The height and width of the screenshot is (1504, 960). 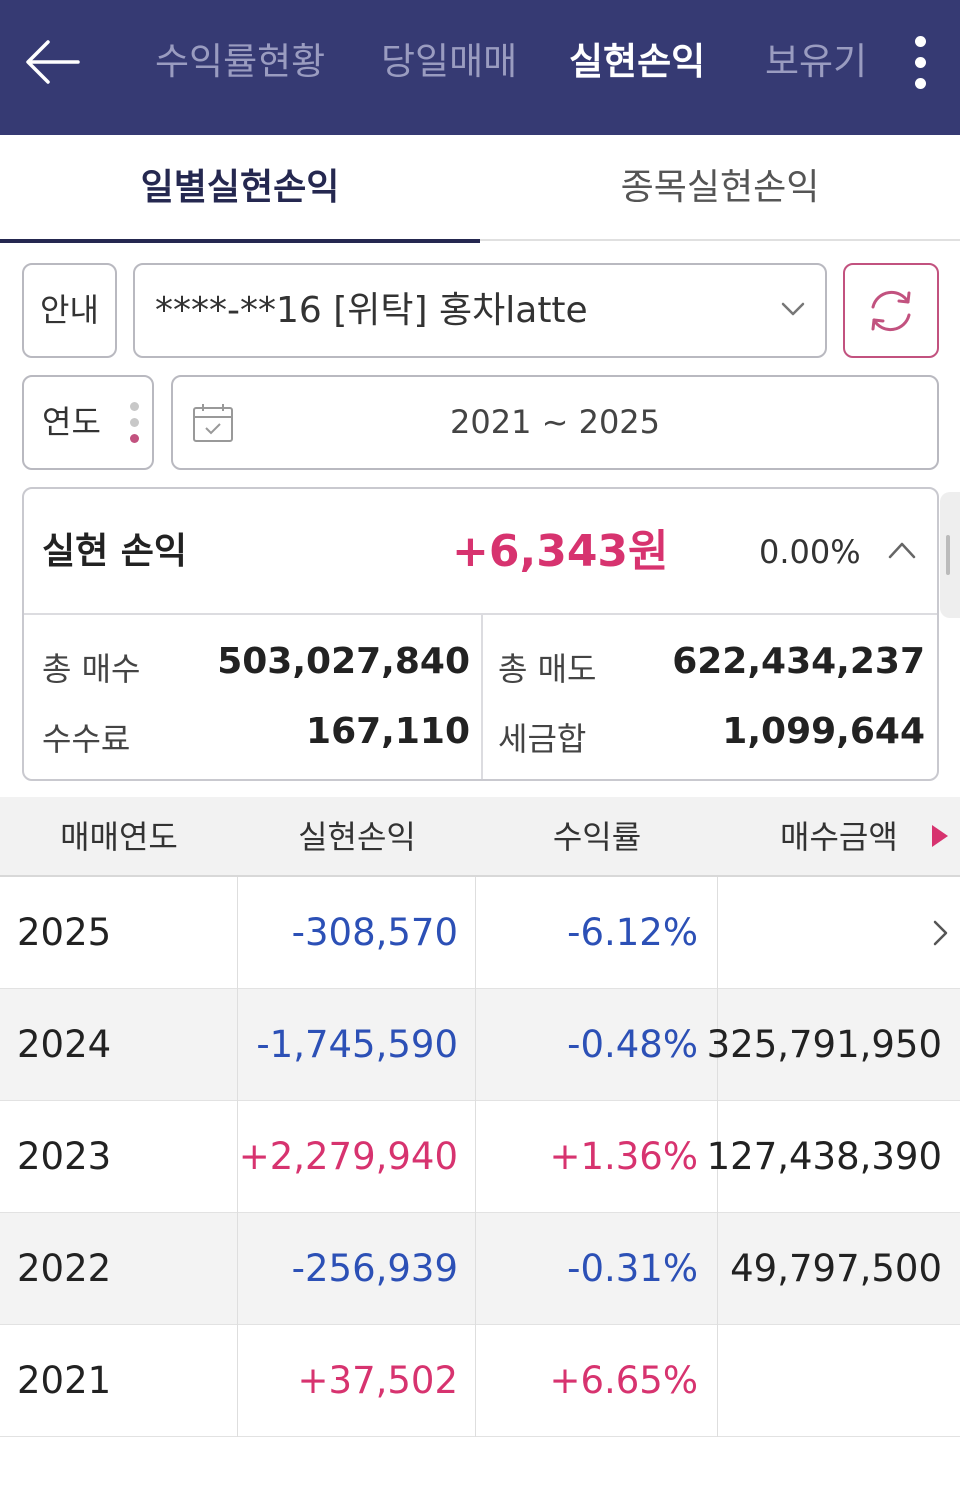 I want to click on guide-button: 안내, so click(x=69, y=310).